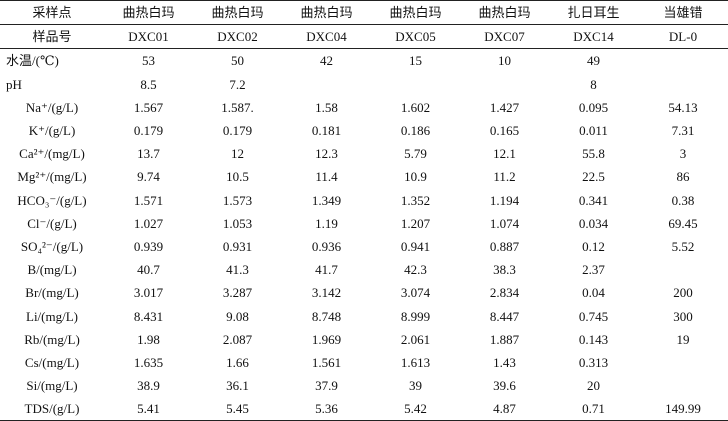  What do you see at coordinates (415, 362) in the screenshot?
I see `value-cell: 1.613` at bounding box center [415, 362].